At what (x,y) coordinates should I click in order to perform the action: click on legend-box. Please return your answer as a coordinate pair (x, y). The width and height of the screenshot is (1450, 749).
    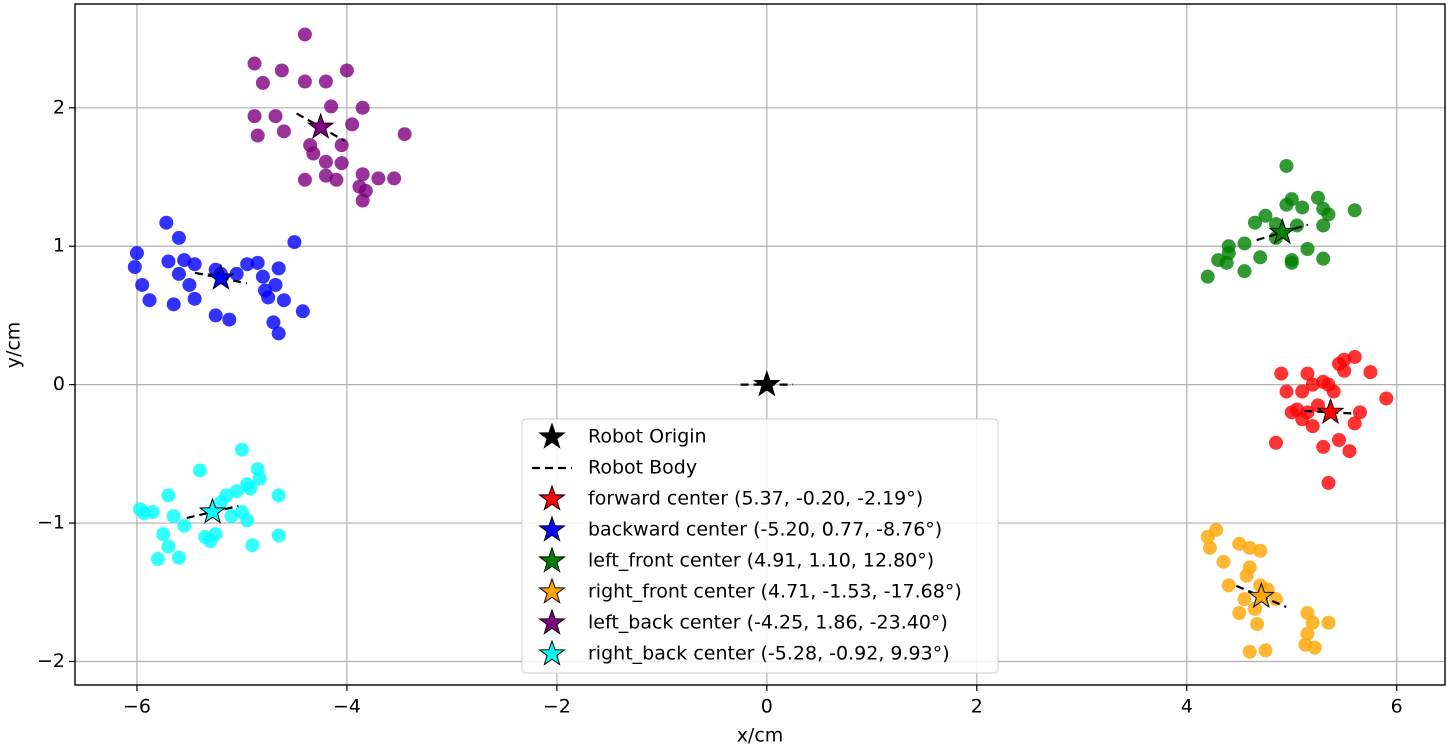
    Looking at the image, I should click on (760, 546).